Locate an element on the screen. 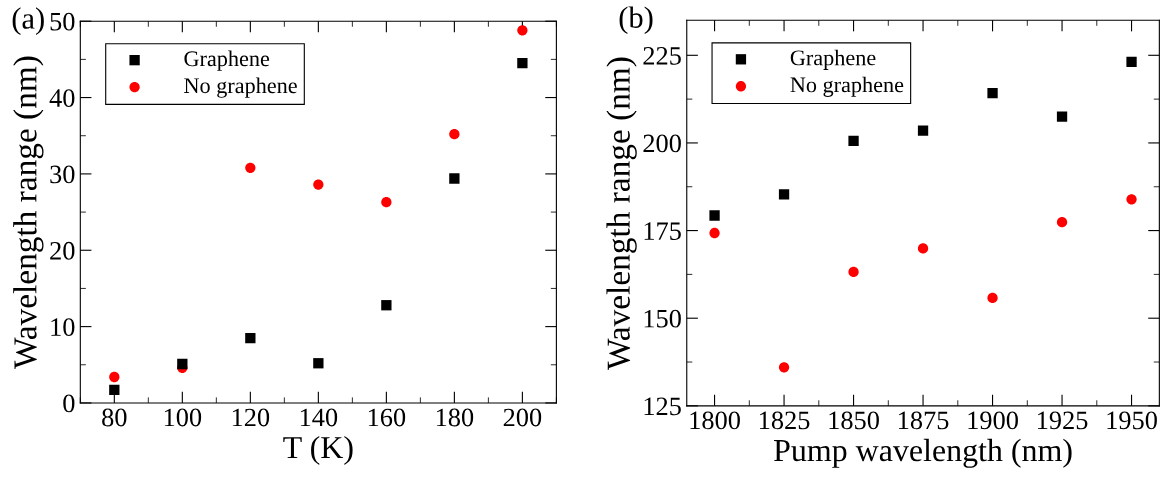 The height and width of the screenshot is (482, 1164). x-tick-label: 1875 is located at coordinates (923, 420).